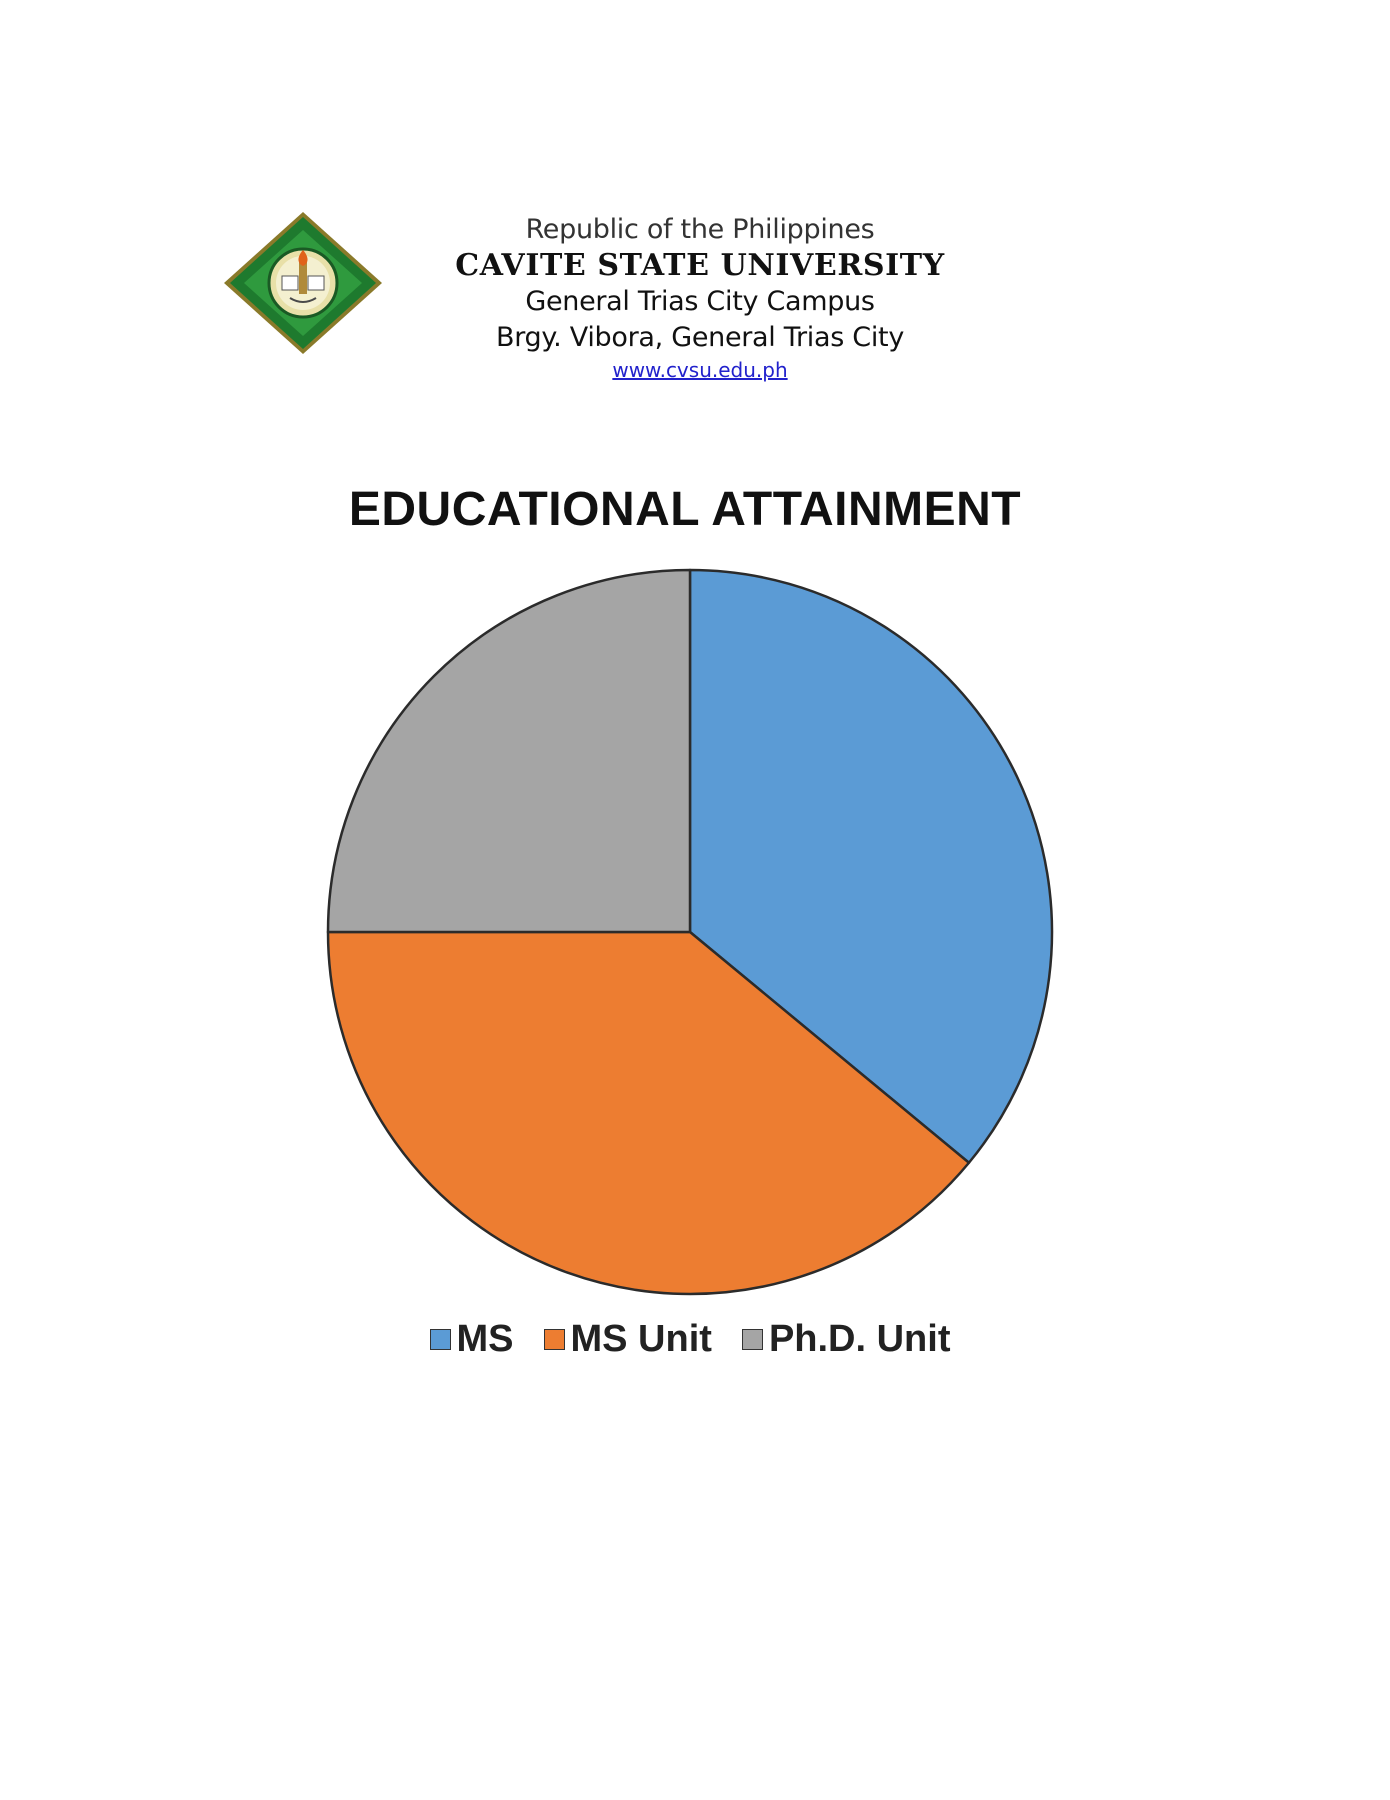 Image resolution: width=1390 pixels, height=1800 pixels. Describe the element at coordinates (509, 751) in the screenshot. I see `pie-slice-ph-d-unit` at that location.